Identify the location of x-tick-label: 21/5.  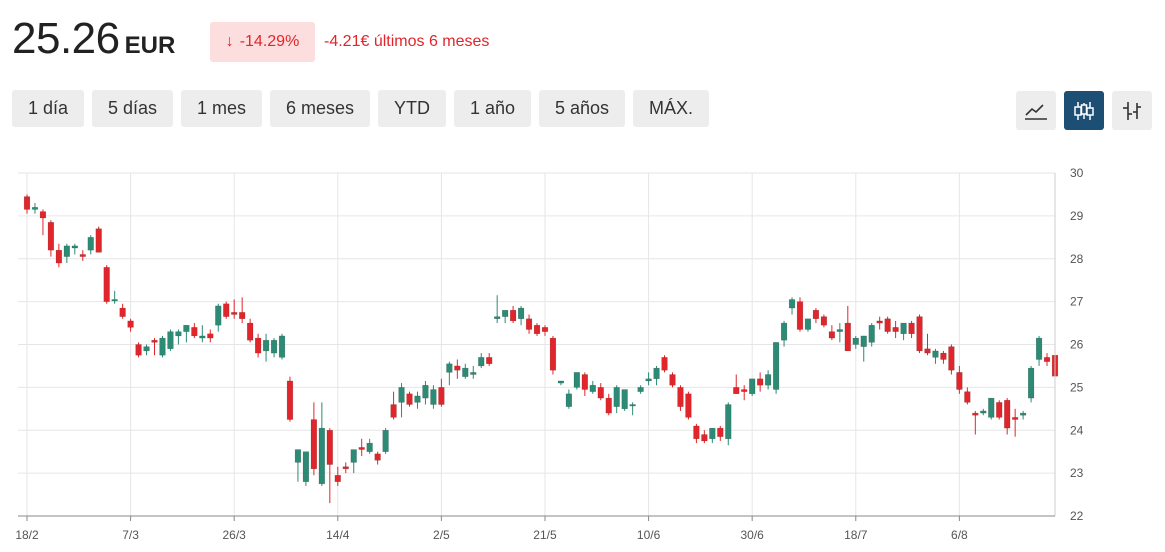
(545, 535).